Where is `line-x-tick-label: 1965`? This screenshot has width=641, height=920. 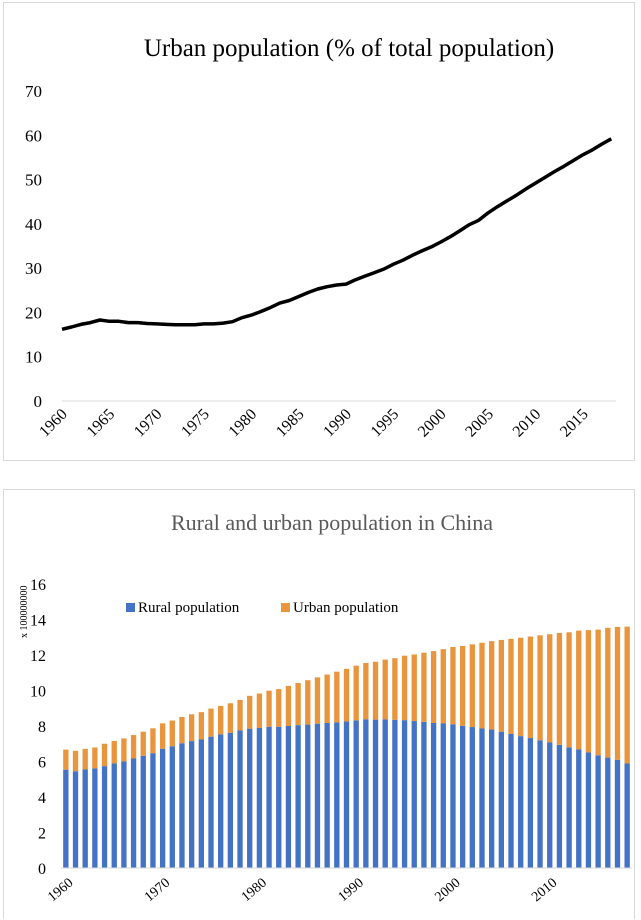
line-x-tick-label: 1965 is located at coordinates (101, 423).